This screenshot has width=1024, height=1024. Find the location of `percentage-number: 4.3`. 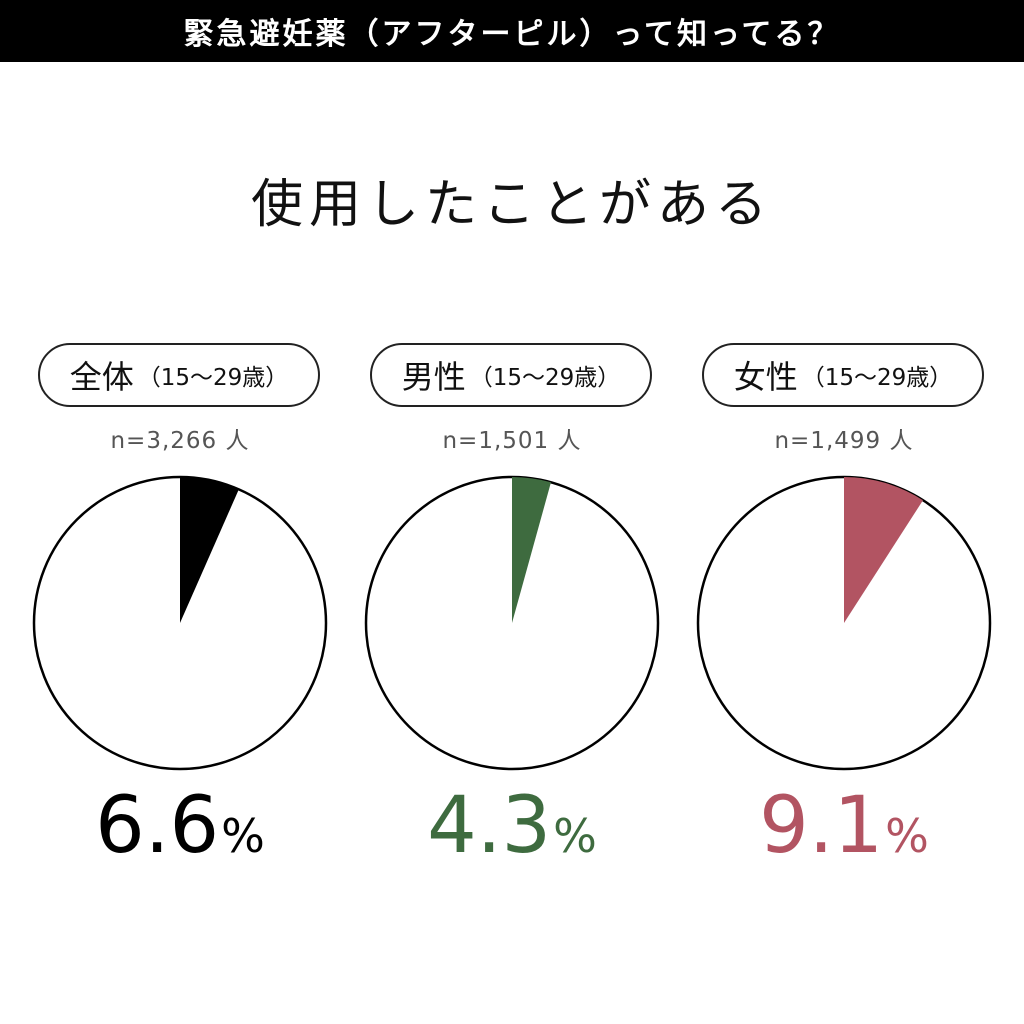

percentage-number: 4.3 is located at coordinates (489, 826).